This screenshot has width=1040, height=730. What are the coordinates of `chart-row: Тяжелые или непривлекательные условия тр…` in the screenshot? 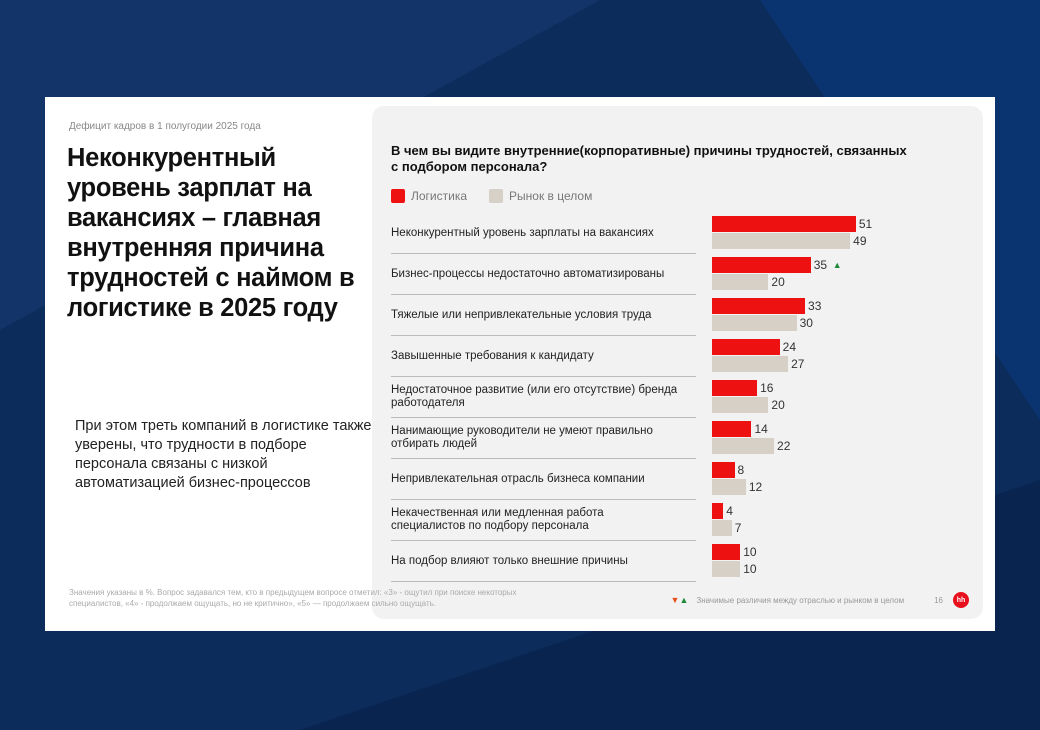 It's located at (606, 315).